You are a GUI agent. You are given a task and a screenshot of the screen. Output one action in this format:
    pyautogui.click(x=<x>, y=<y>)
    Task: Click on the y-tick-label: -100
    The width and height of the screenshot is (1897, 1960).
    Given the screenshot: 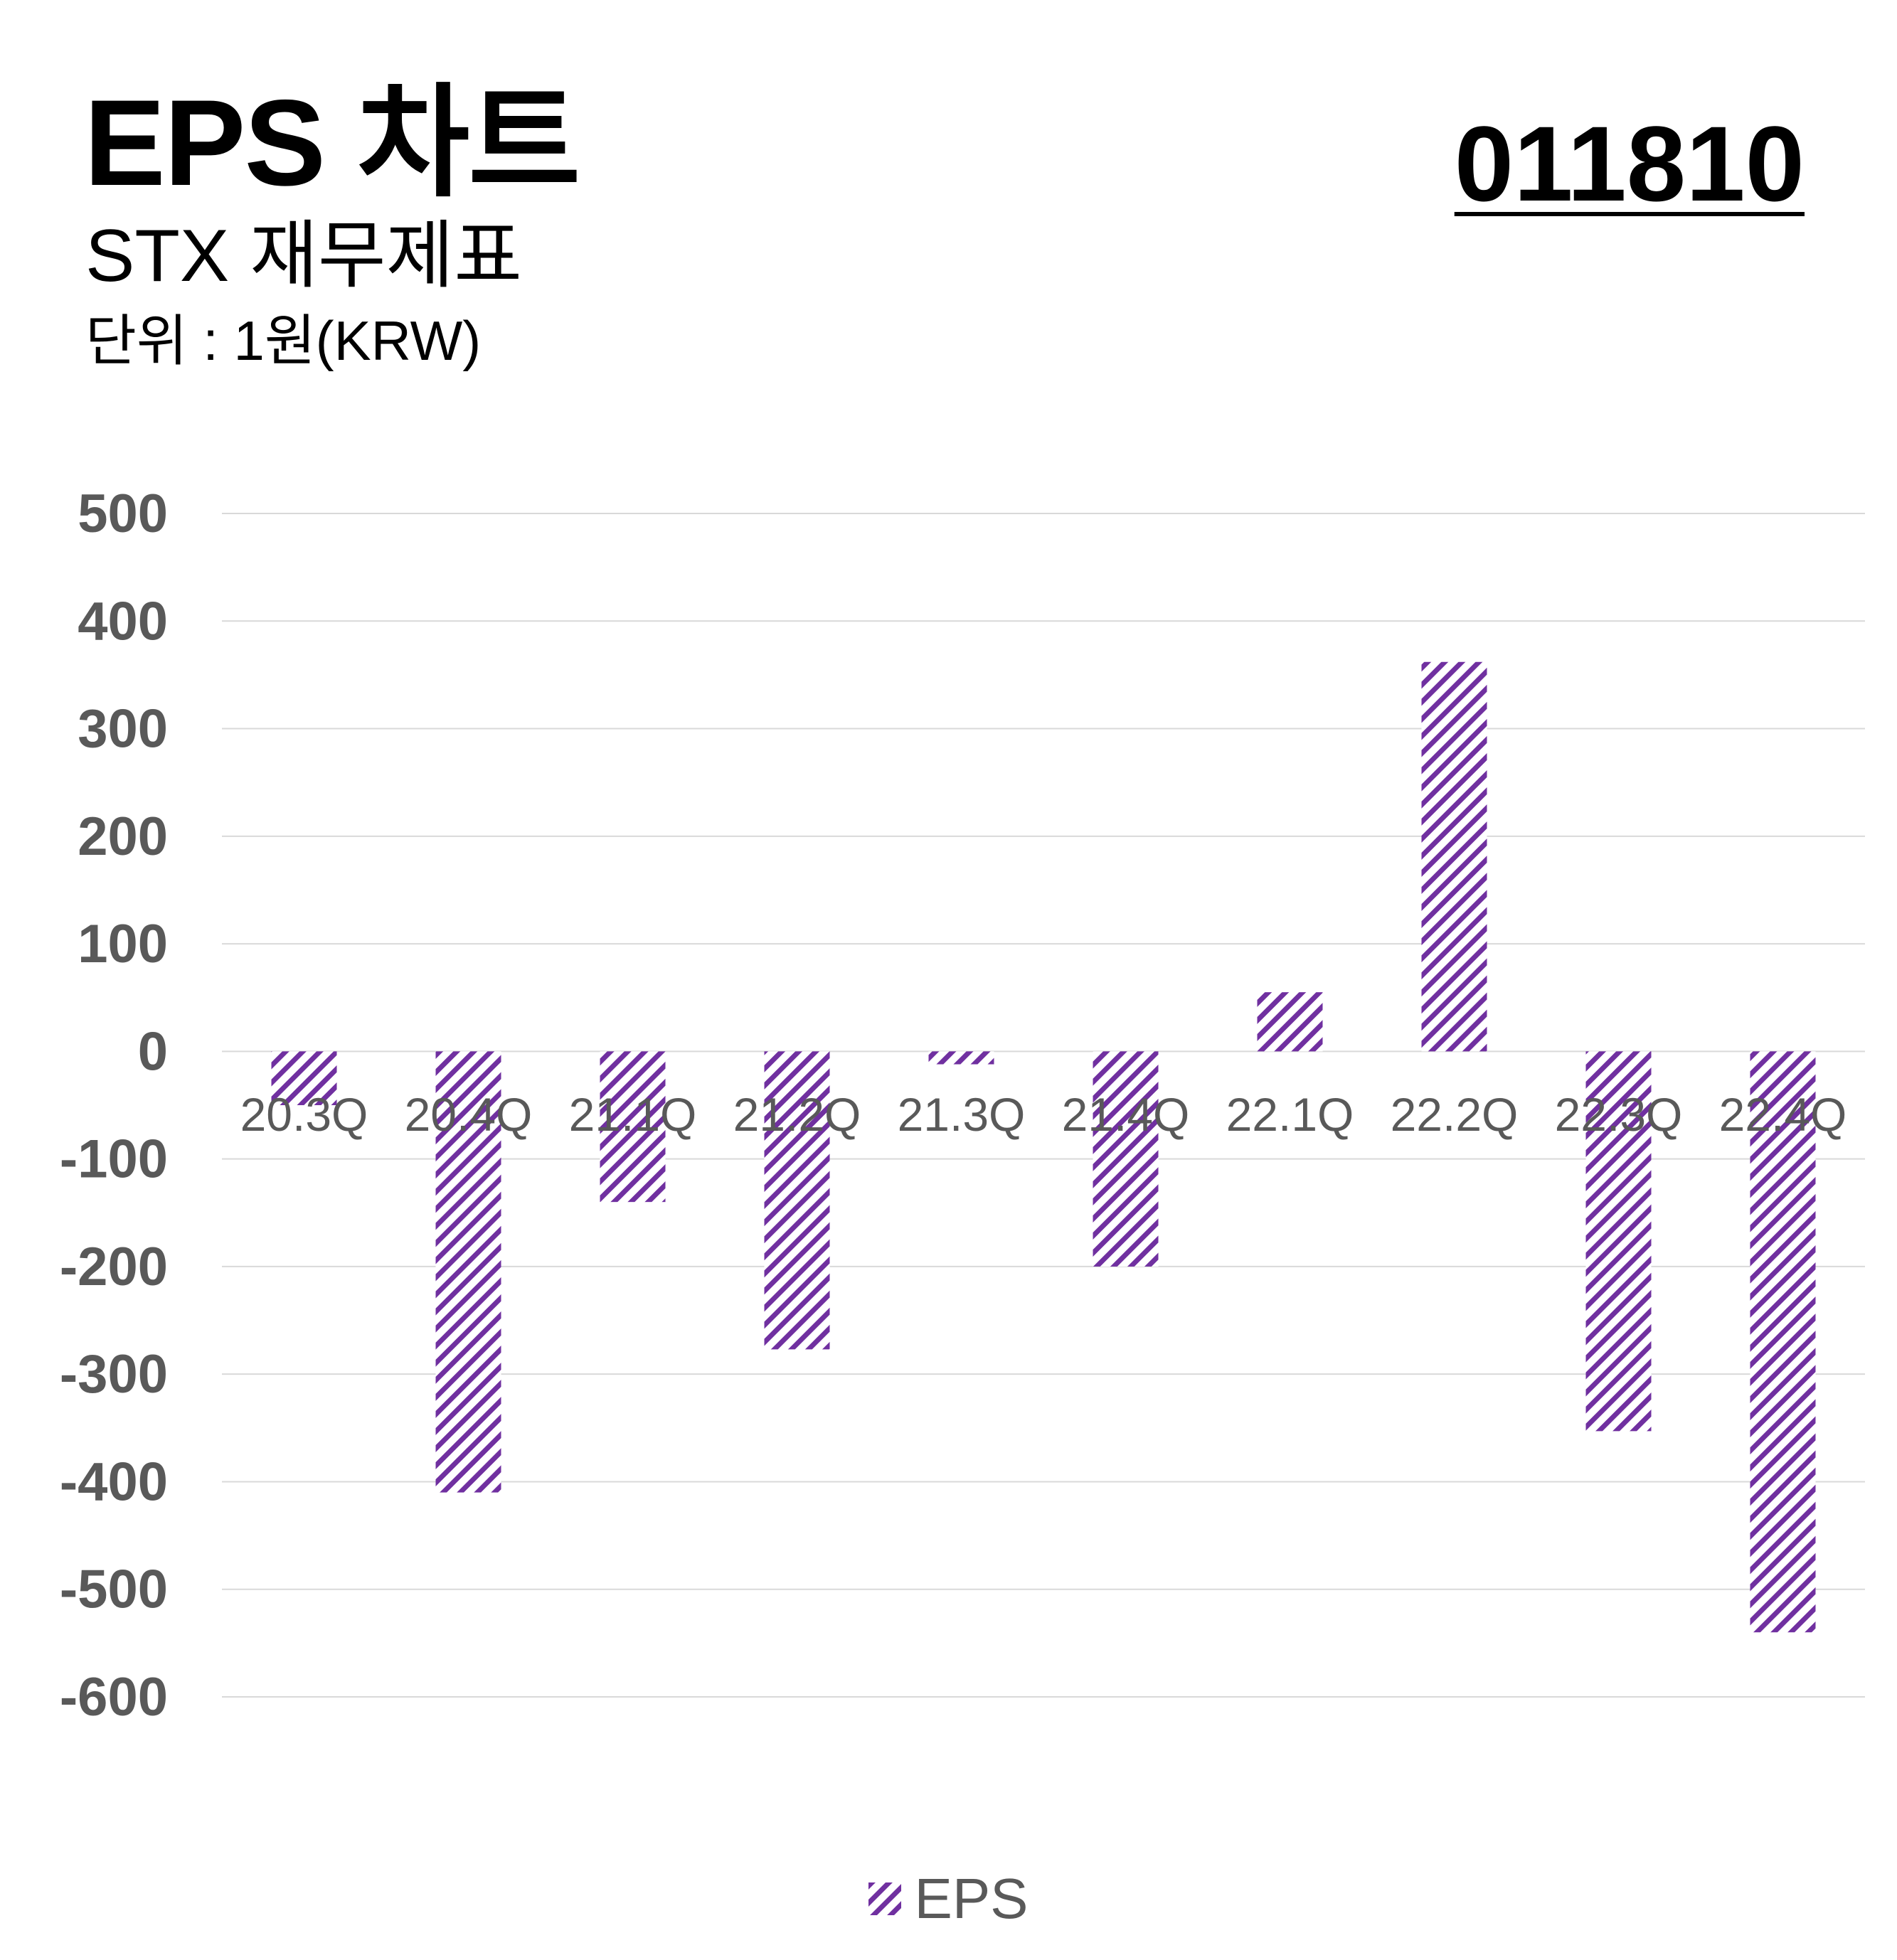 What is the action you would take?
    pyautogui.click(x=114, y=1159)
    